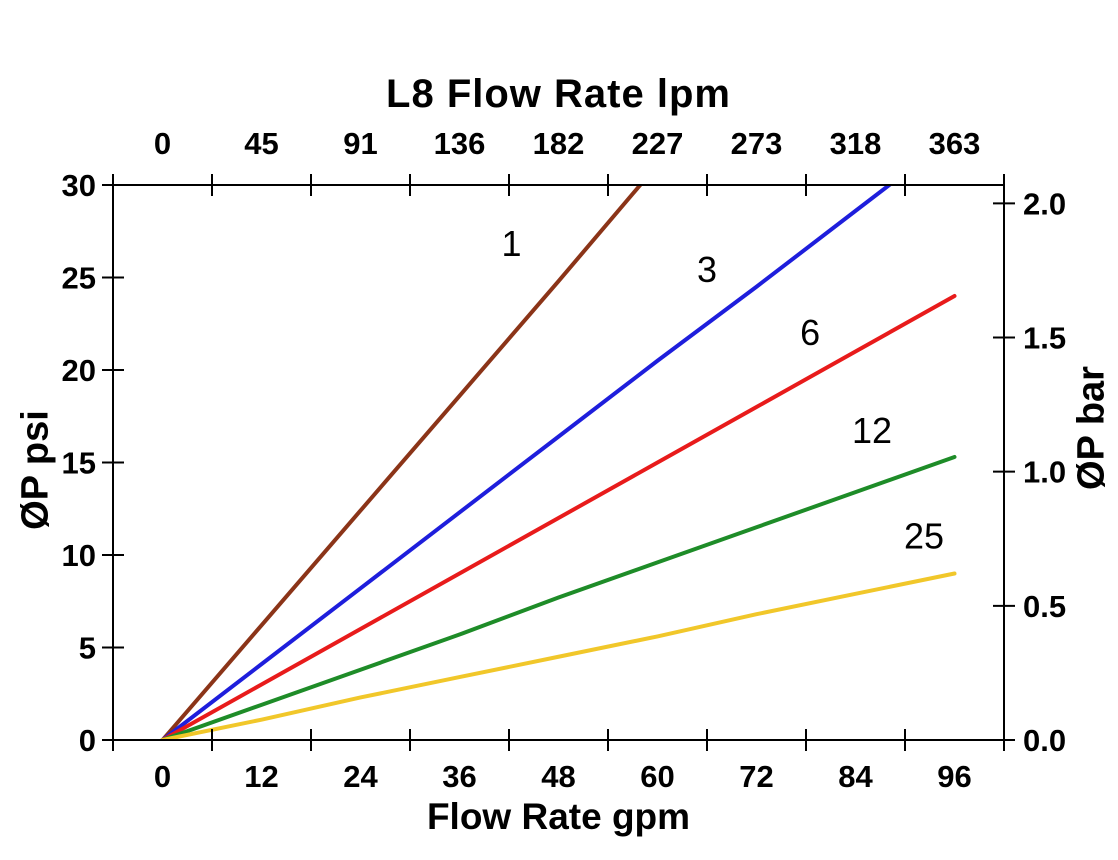 This screenshot has height=860, width=1118. I want to click on top-tick-label: 227, so click(658, 143).